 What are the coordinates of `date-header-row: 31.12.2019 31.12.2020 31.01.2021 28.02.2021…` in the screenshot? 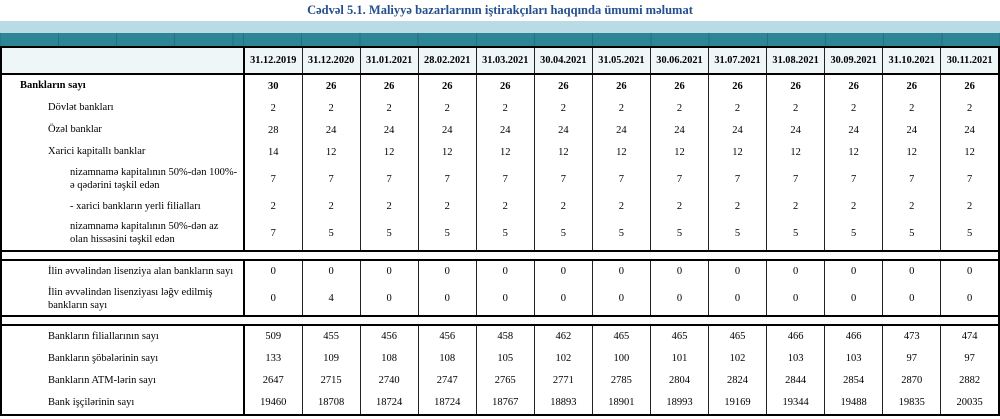 It's located at (500, 61).